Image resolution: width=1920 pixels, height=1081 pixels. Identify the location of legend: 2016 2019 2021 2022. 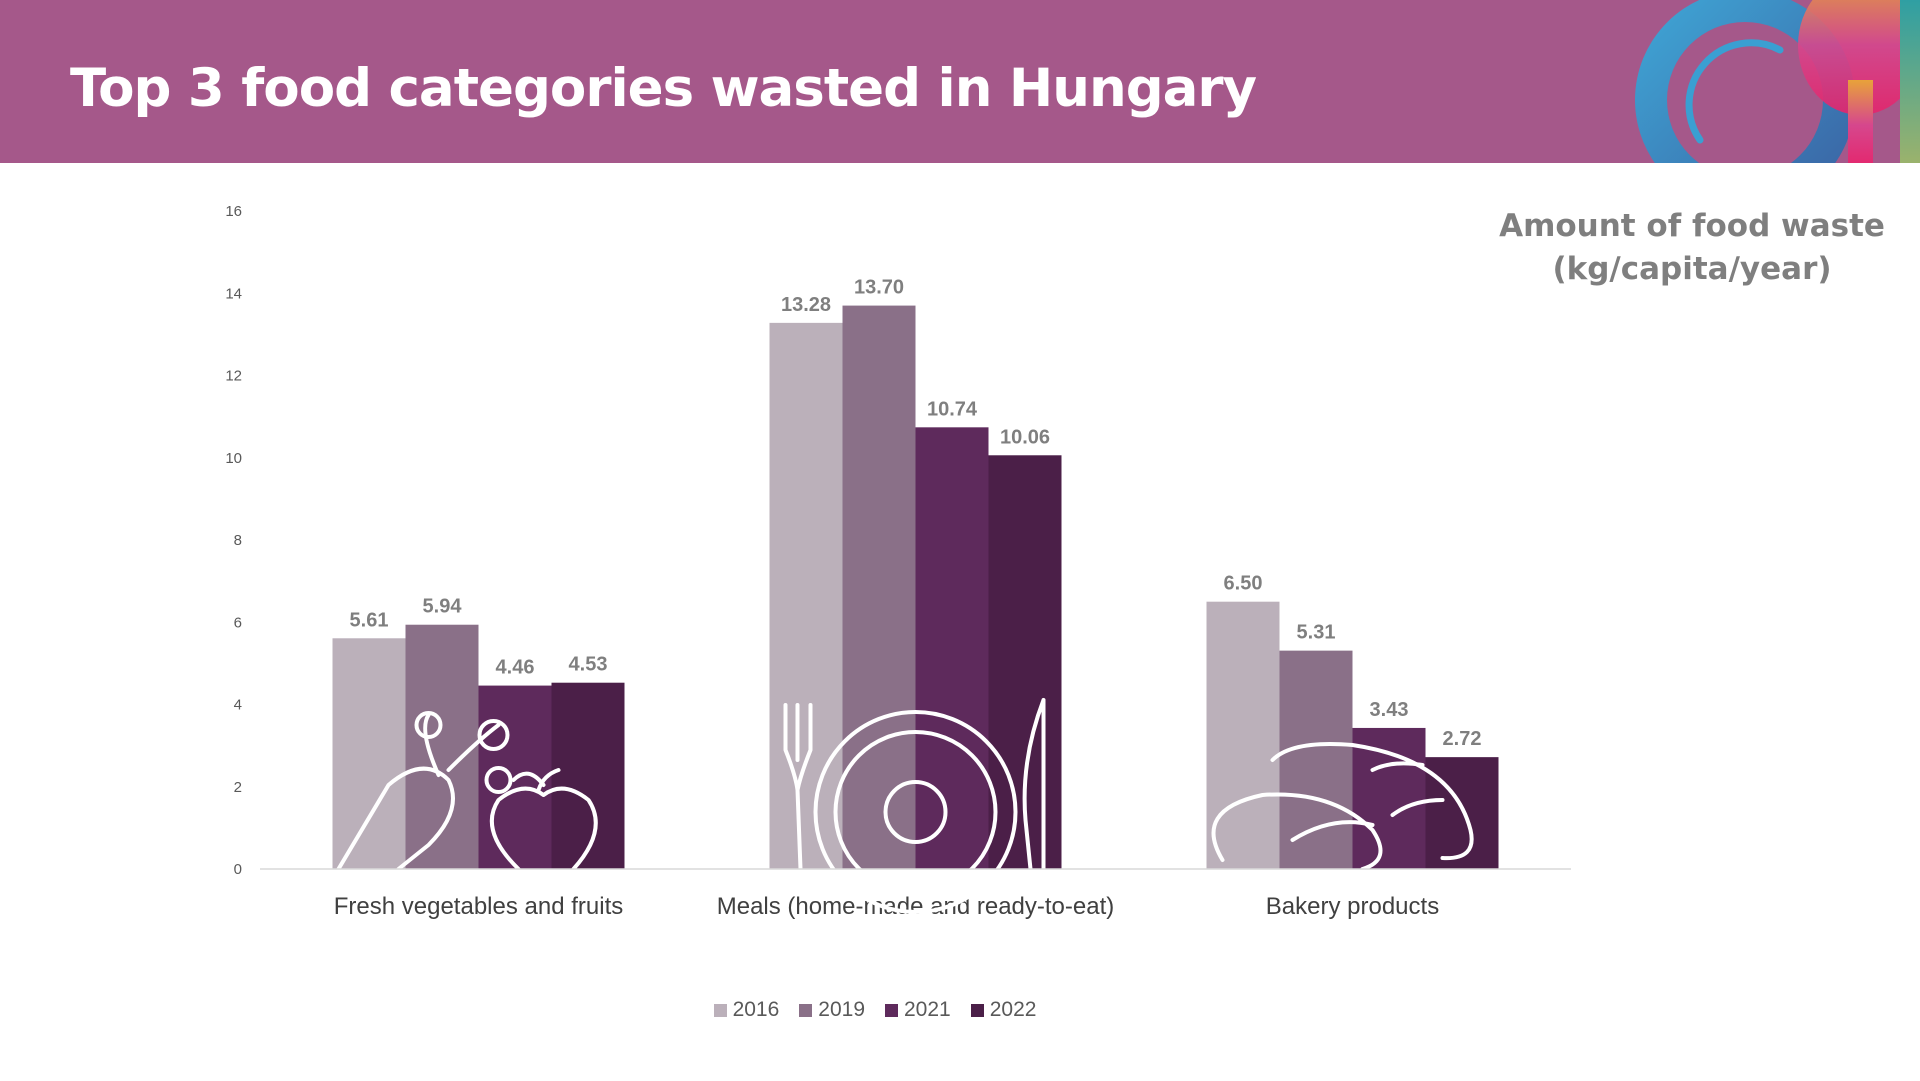
(917, 1010).